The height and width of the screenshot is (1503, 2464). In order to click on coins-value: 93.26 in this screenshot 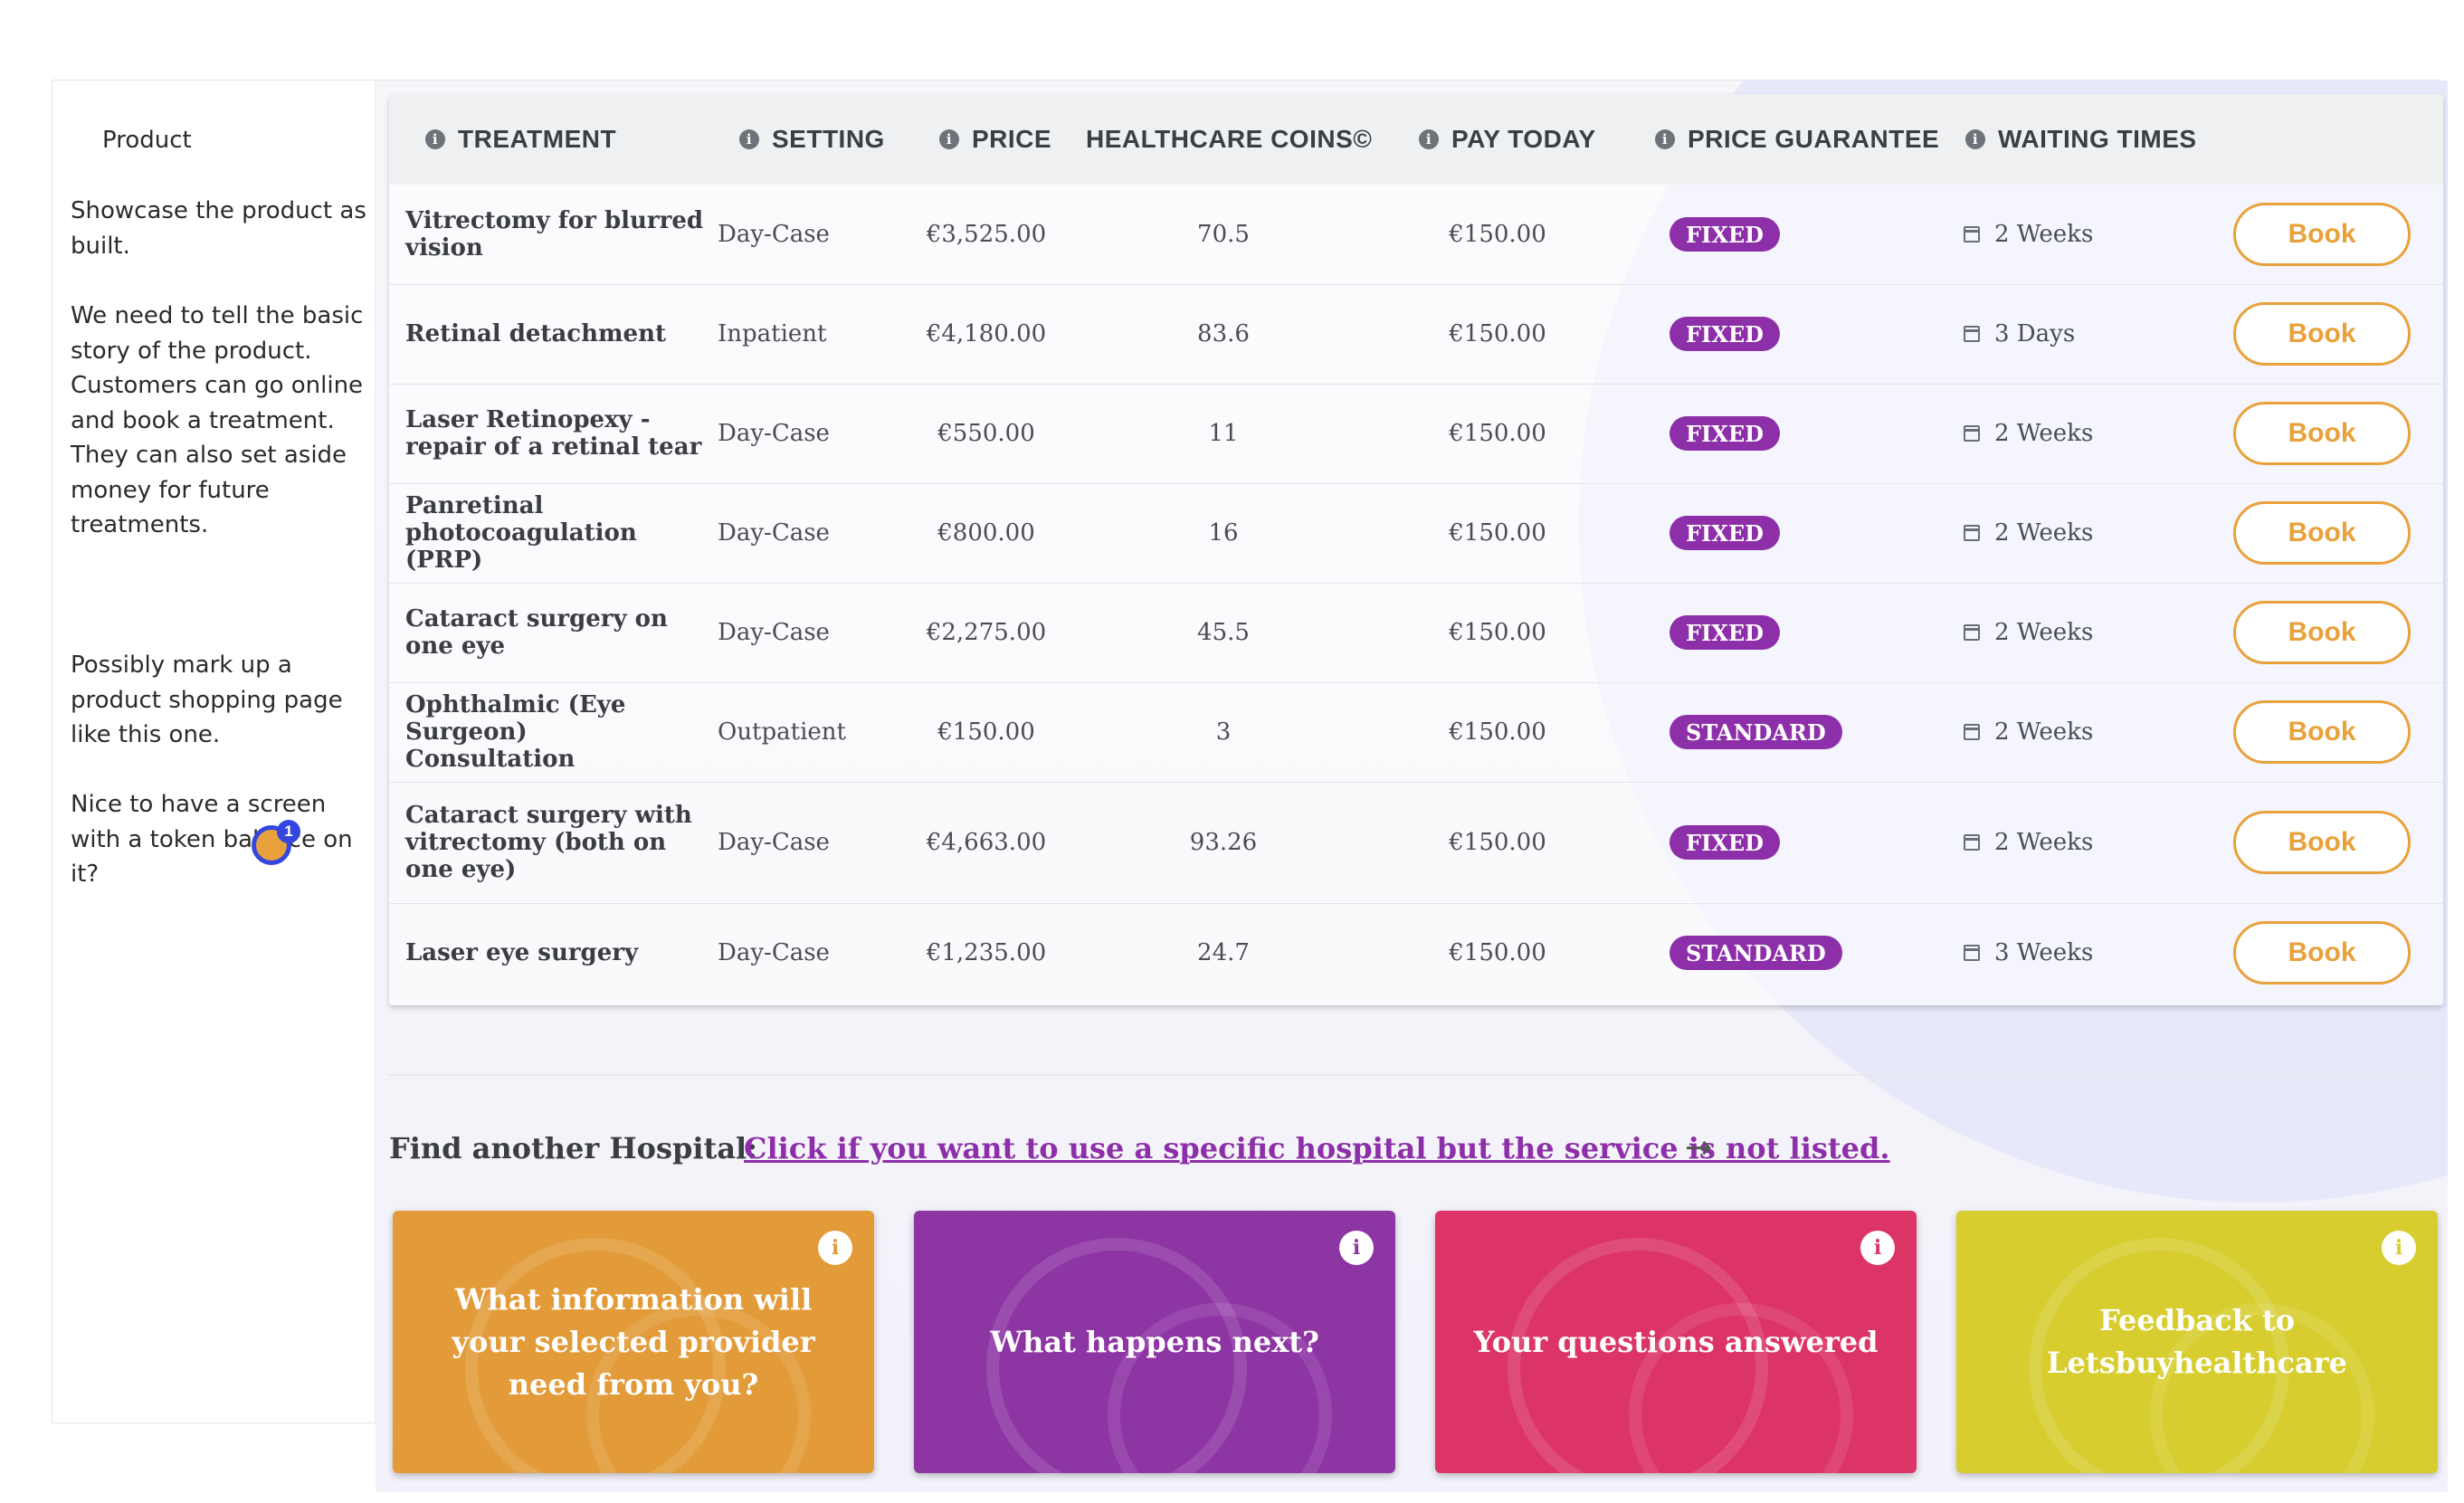, I will do `click(1223, 842)`.